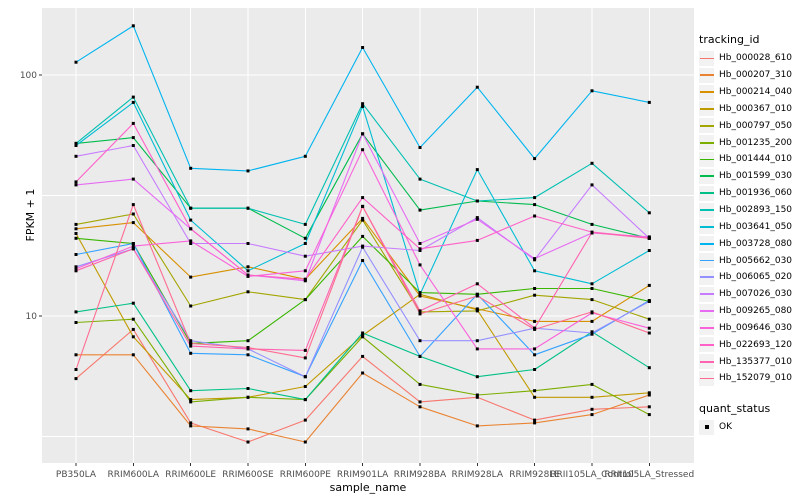  What do you see at coordinates (756, 108) in the screenshot?
I see `legend-item-label: Hb_000367_010` at bounding box center [756, 108].